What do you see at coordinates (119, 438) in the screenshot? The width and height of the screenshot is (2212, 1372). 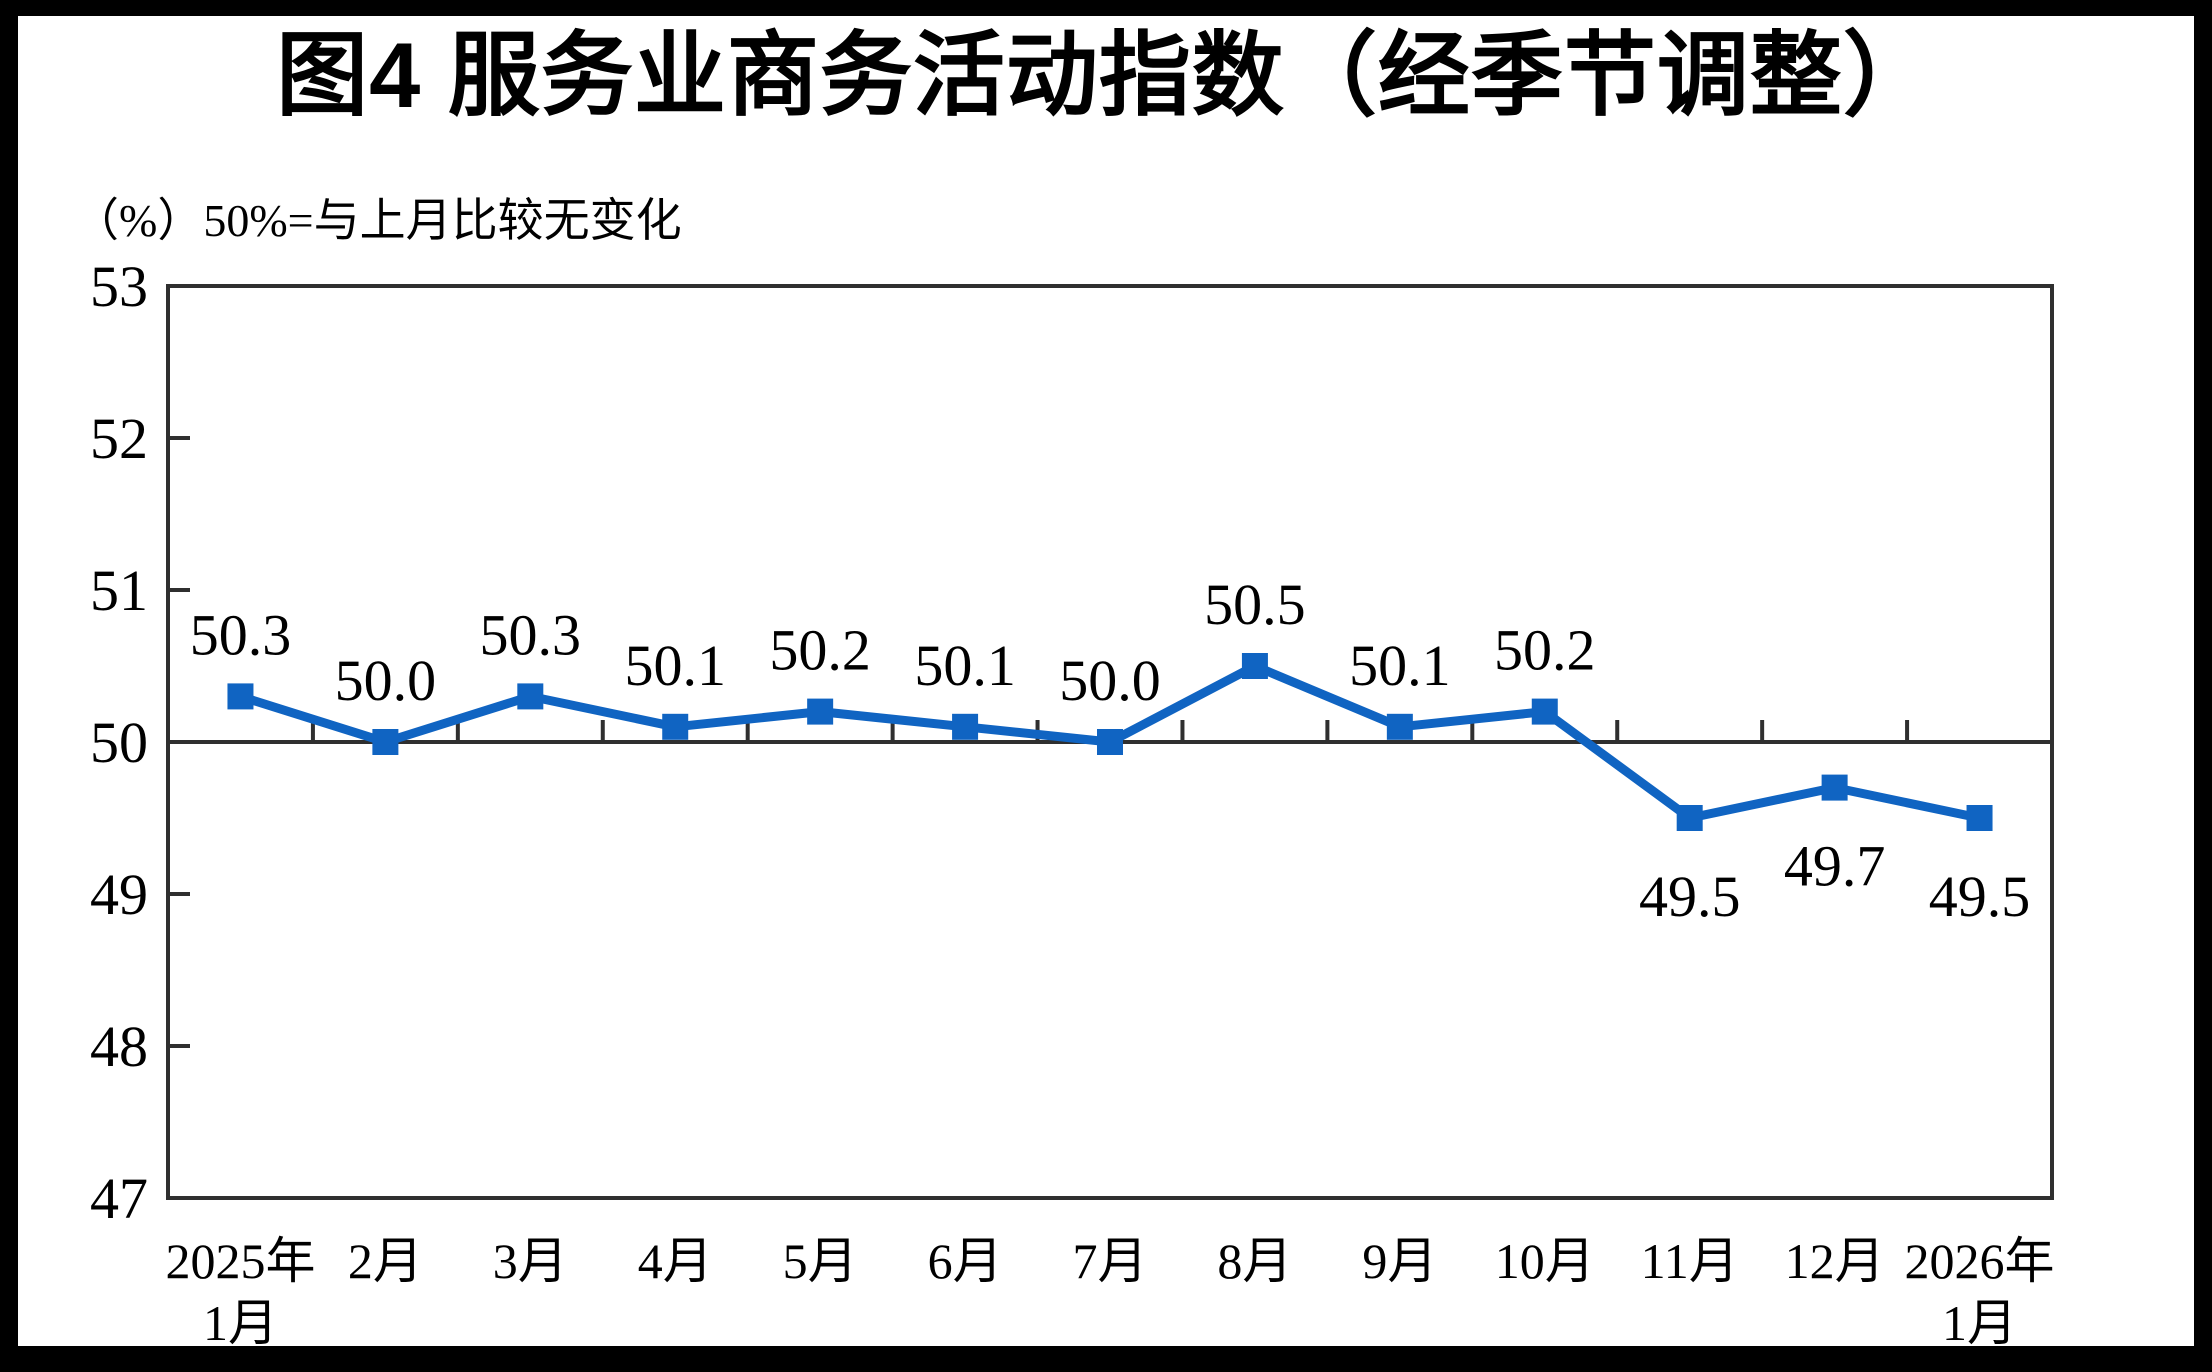 I see `y-axis-tick-label: 52` at bounding box center [119, 438].